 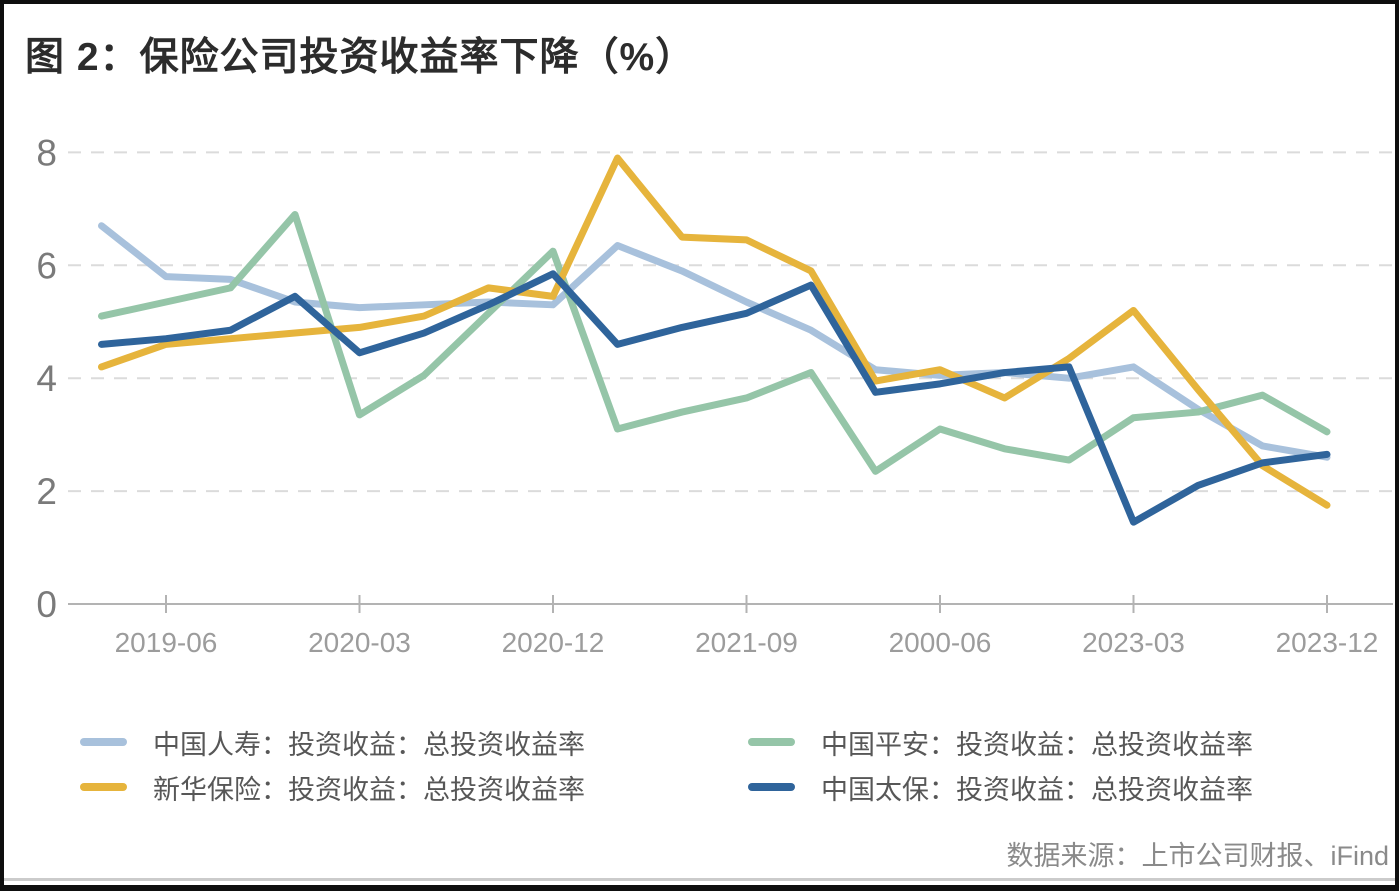 I want to click on legend-item-china-life: 中国人寿：投资收益：总投资收益率, so click(x=332, y=742).